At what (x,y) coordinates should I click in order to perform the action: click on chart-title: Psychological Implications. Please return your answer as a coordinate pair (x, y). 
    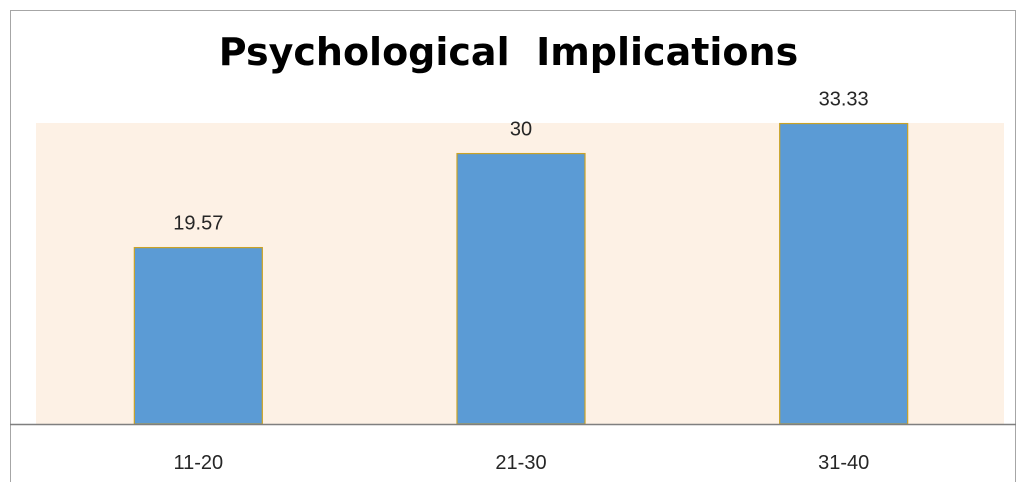
    Looking at the image, I should click on (508, 52).